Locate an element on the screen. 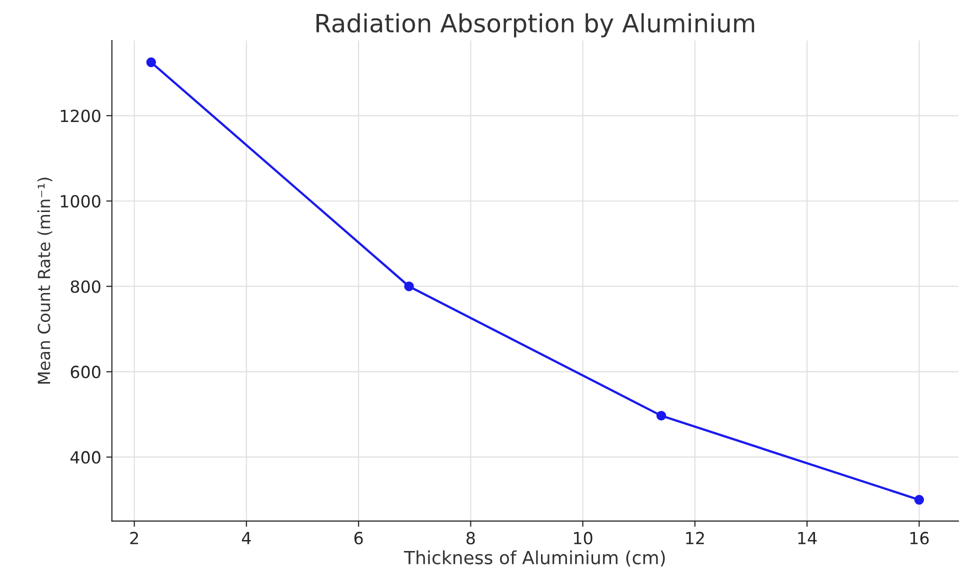 The width and height of the screenshot is (973, 579). x-tick-label: 2 is located at coordinates (134, 538).